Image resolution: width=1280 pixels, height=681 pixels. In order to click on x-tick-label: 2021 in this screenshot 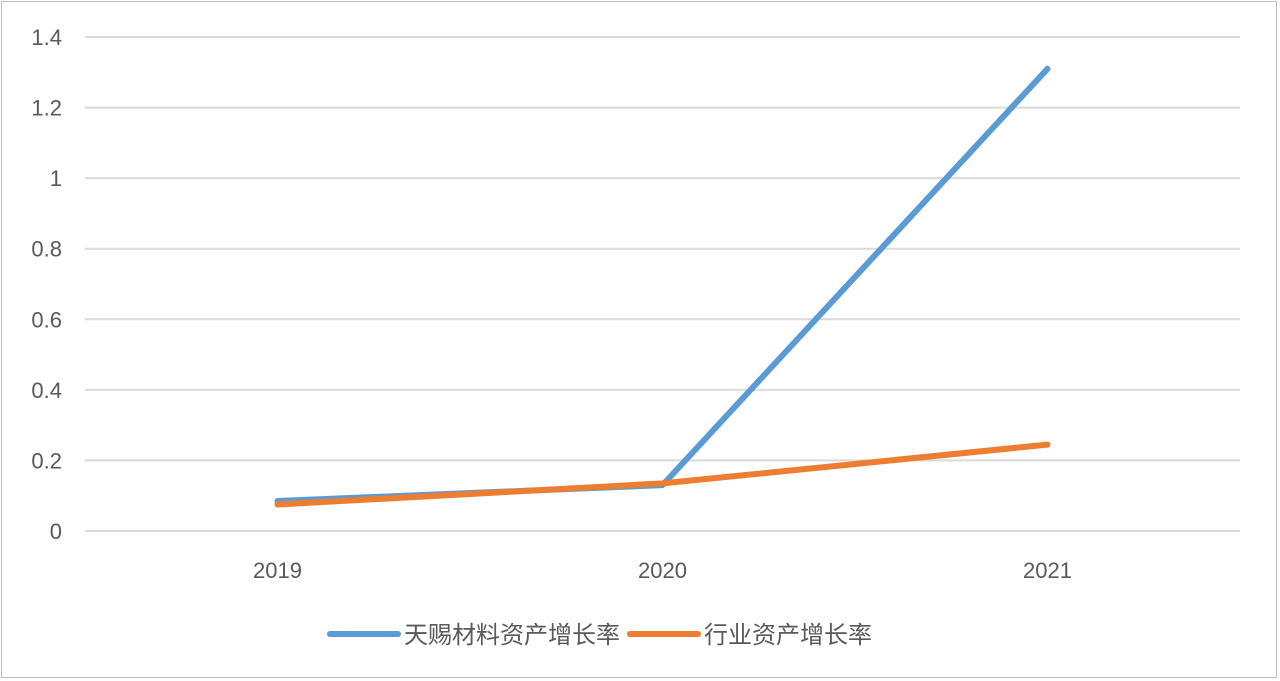, I will do `click(1047, 570)`.